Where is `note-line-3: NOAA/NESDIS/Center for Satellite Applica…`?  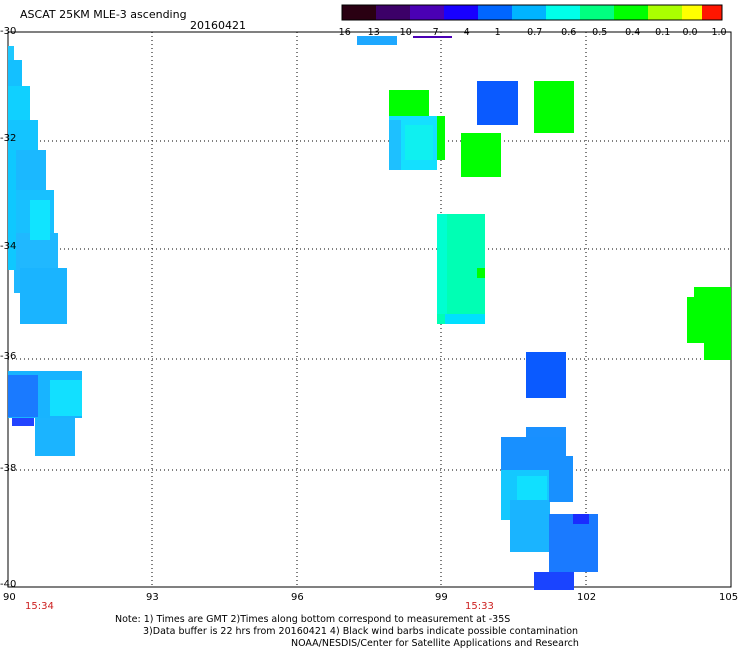 note-line-3: NOAA/NESDIS/Center for Satellite Applica… is located at coordinates (435, 643).